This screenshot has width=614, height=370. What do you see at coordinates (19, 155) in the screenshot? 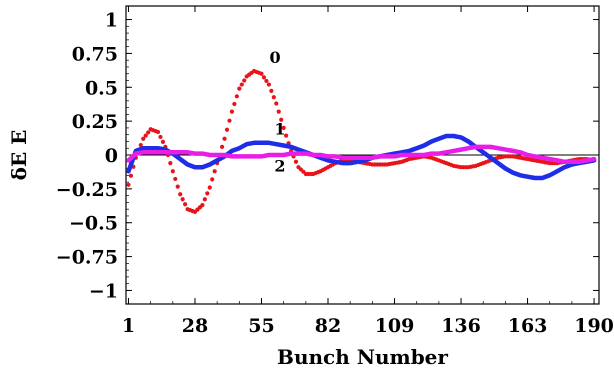
I see `y-axis-title: δE E` at bounding box center [19, 155].